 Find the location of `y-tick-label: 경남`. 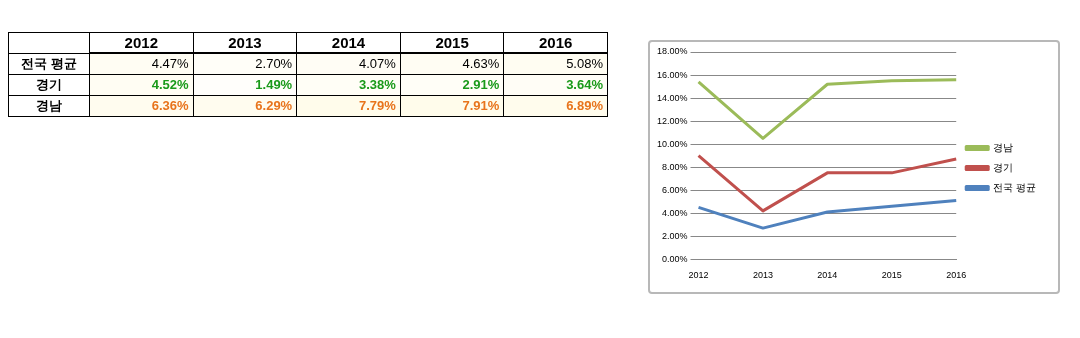

y-tick-label: 경남 is located at coordinates (49, 105).